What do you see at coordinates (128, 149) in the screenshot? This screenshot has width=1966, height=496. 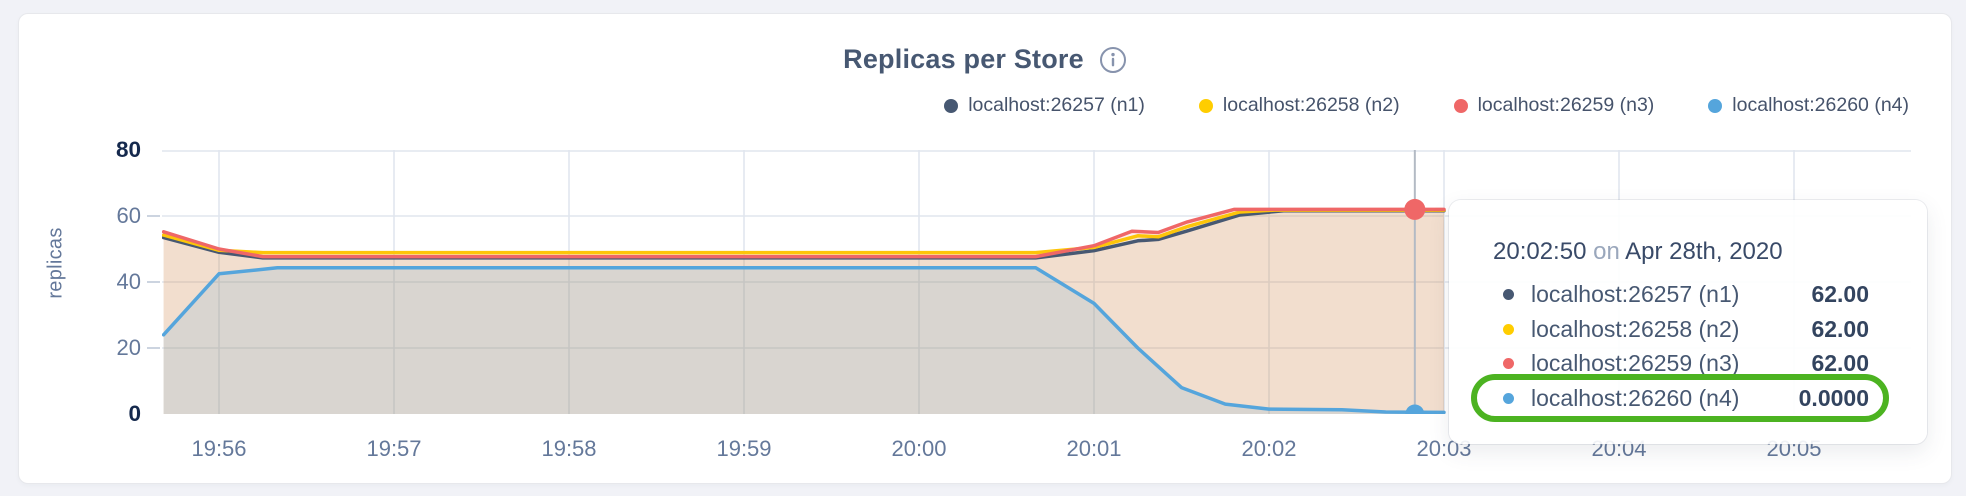 I see `y-tick-label: 80` at bounding box center [128, 149].